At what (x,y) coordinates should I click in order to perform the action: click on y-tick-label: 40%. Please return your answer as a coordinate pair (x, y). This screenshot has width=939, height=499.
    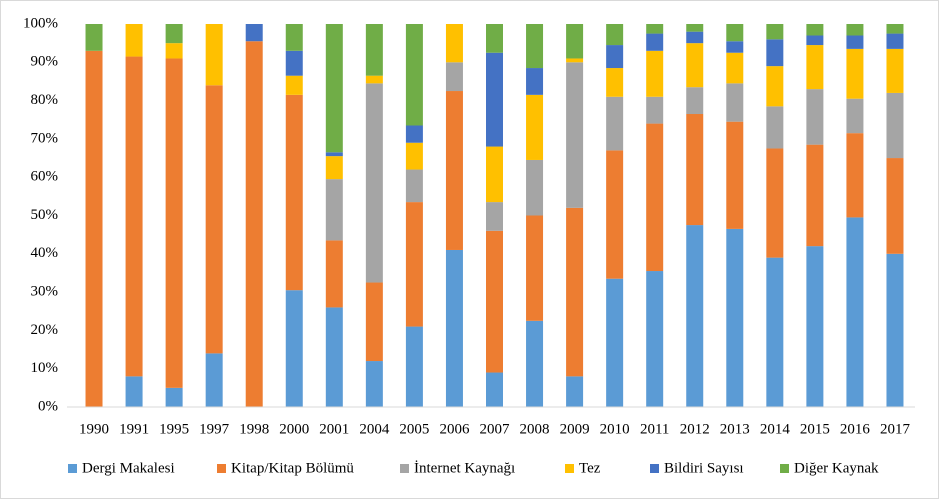
    Looking at the image, I should click on (45, 253).